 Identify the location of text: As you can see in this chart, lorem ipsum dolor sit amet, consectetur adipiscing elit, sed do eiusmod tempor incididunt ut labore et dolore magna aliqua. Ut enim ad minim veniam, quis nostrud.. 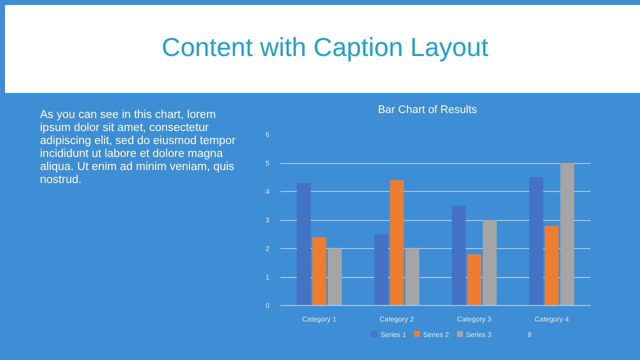
(138, 148).